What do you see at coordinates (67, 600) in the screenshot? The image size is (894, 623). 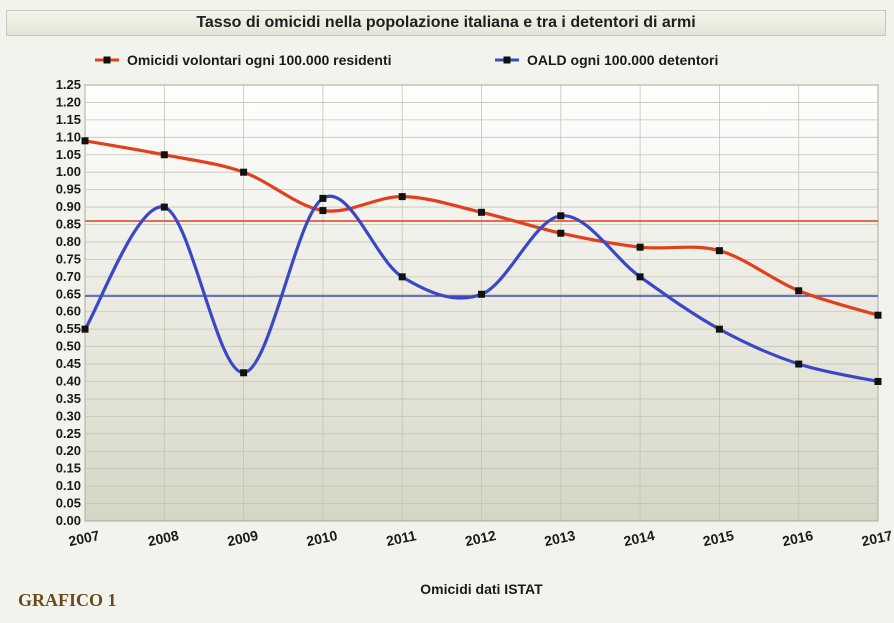 I see `figure-caption: GRAFICO 1` at bounding box center [67, 600].